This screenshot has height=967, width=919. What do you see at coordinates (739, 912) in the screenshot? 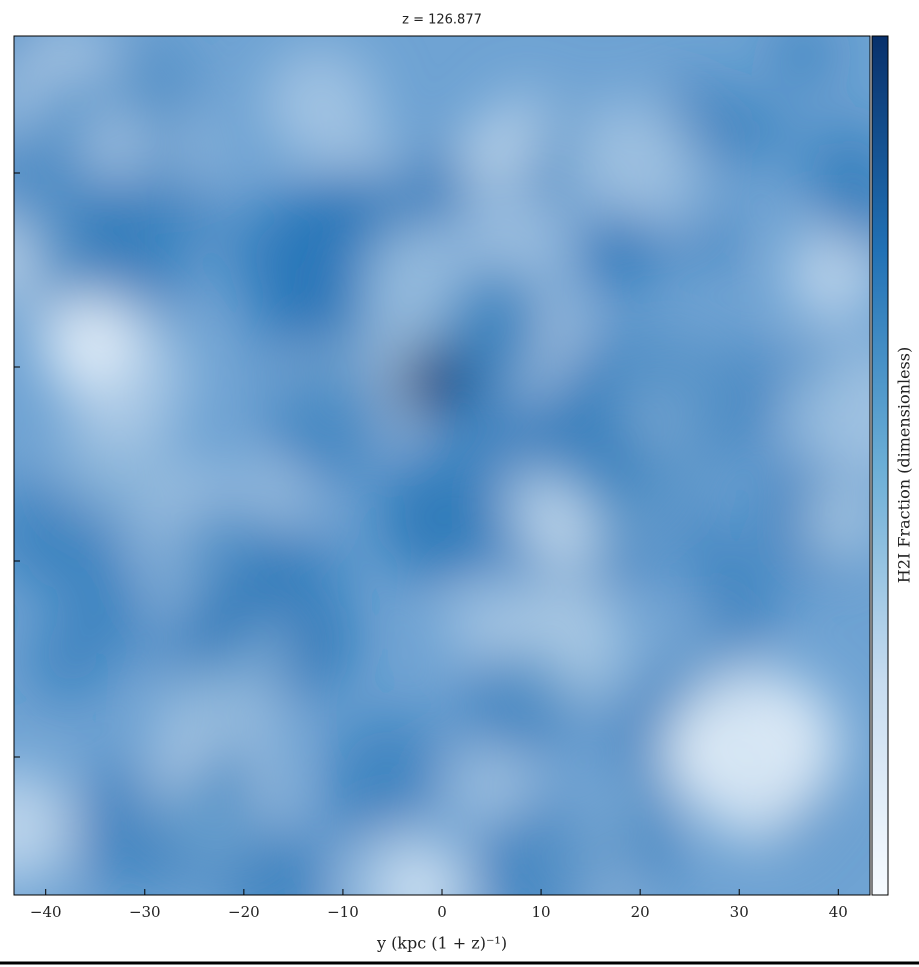
I see `x-tick-label: 30` at bounding box center [739, 912].